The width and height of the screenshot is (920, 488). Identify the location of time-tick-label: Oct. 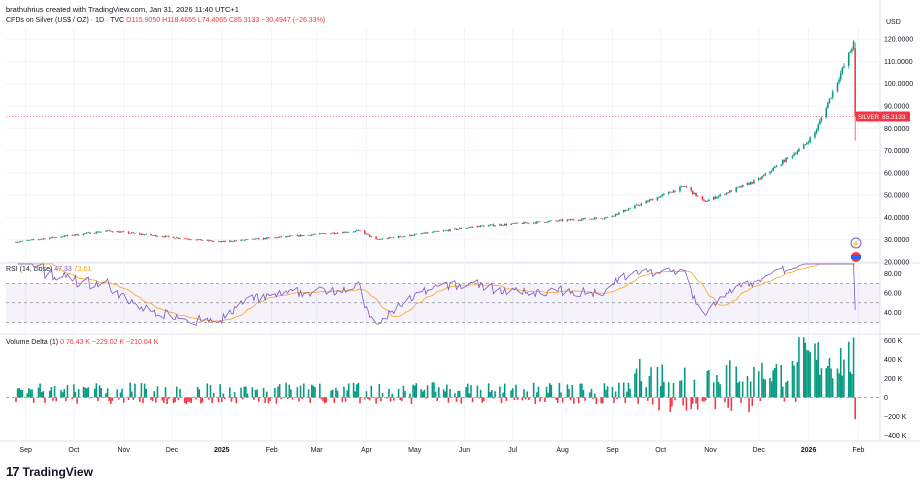
(73, 450).